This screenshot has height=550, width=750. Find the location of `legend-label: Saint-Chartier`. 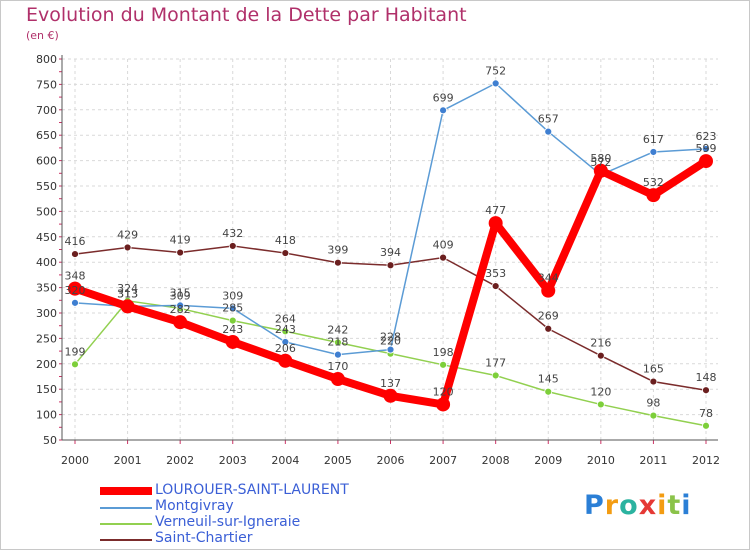

legend-label: Saint-Chartier is located at coordinates (204, 538).